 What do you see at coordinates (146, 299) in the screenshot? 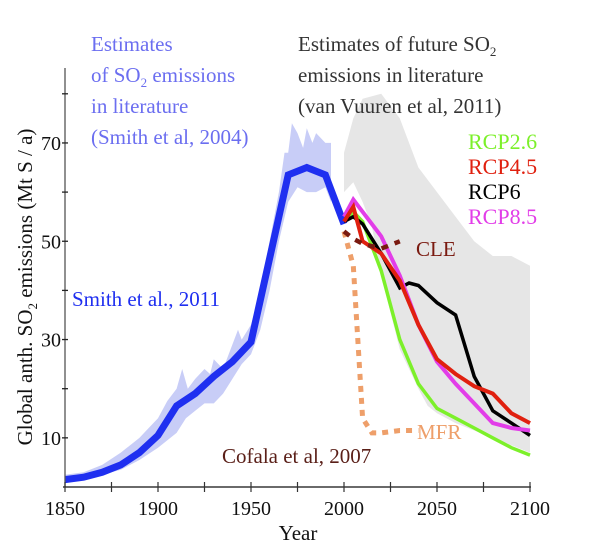
I see `annotation-smith-2011: Smith et al., 2011` at bounding box center [146, 299].